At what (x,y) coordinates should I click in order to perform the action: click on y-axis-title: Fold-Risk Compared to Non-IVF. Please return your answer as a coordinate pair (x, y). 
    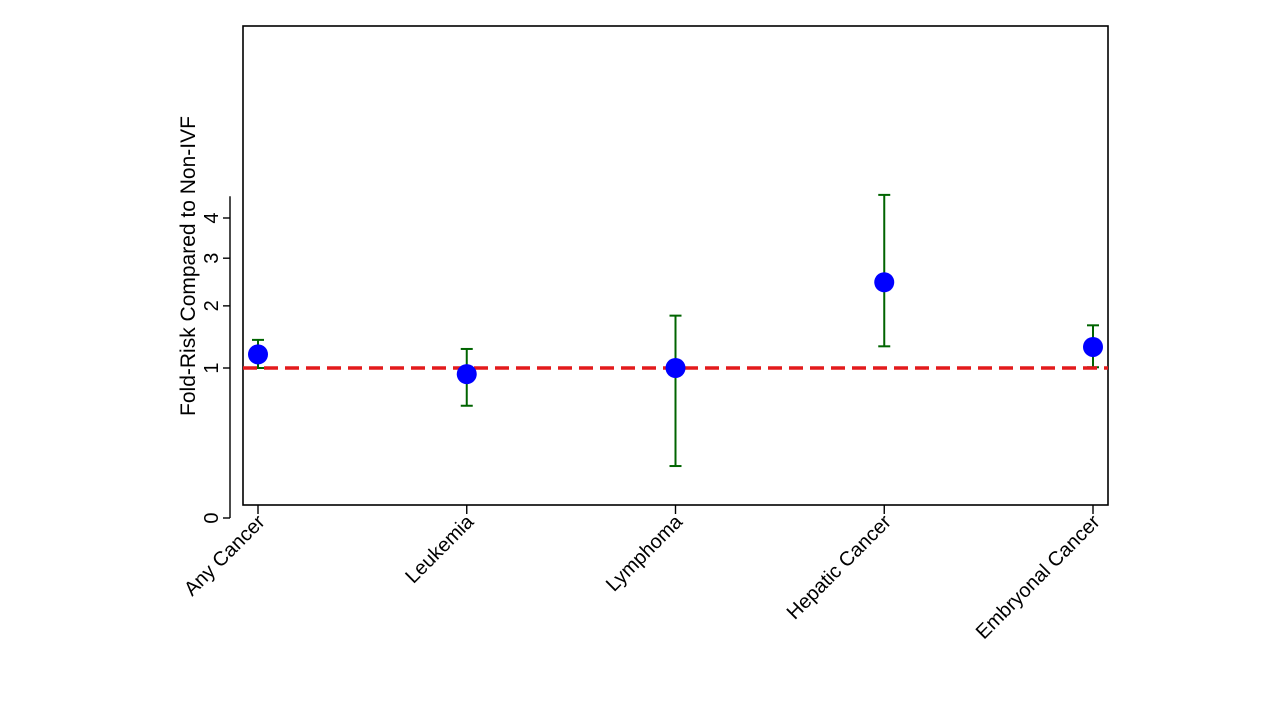
    Looking at the image, I should click on (188, 266).